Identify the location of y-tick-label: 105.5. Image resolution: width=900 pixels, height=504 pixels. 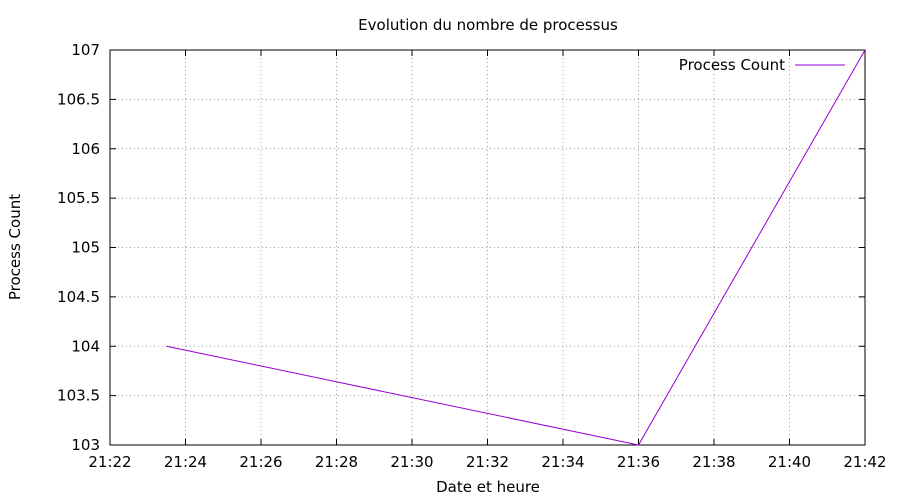
(78, 198).